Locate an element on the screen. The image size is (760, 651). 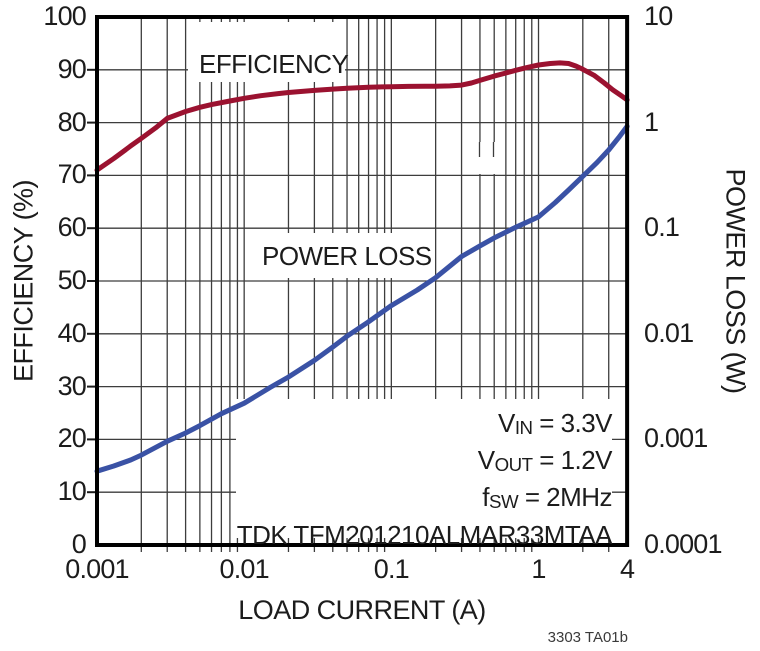
power-loss-curve-label: POWER LOSS is located at coordinates (347, 256).